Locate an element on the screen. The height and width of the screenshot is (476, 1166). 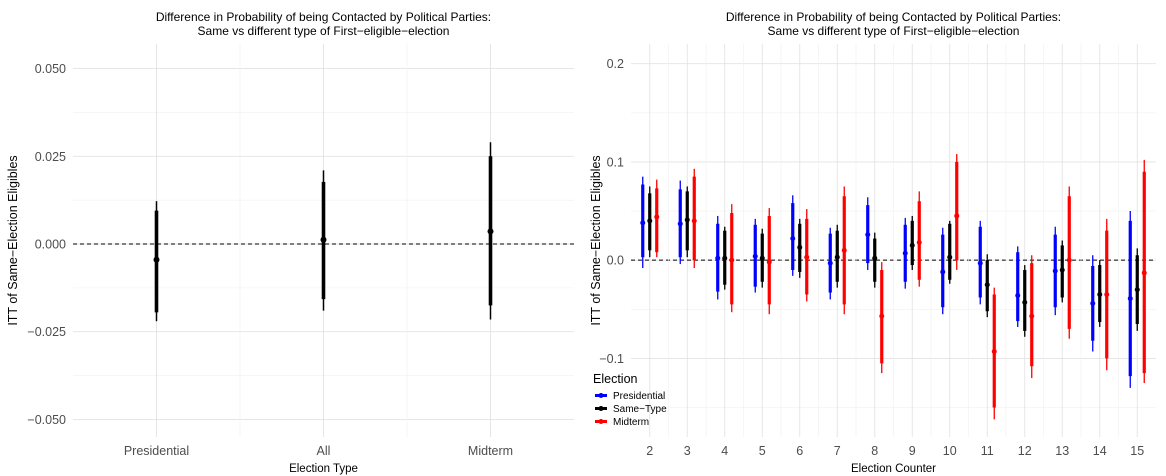
x-axis-label: Election Type is located at coordinates (323, 469).